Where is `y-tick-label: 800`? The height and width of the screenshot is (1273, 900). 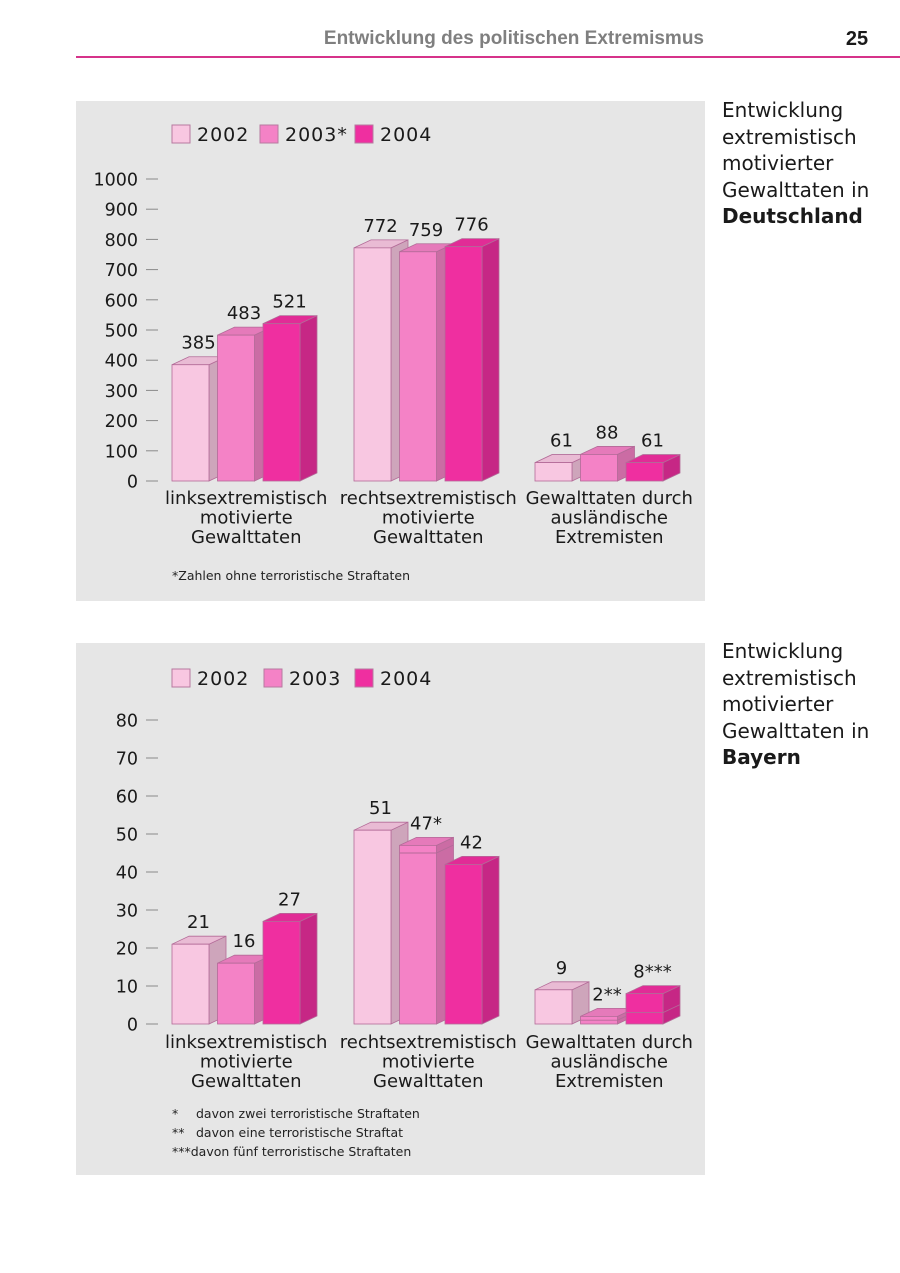
y-tick-label: 800 is located at coordinates (121, 241).